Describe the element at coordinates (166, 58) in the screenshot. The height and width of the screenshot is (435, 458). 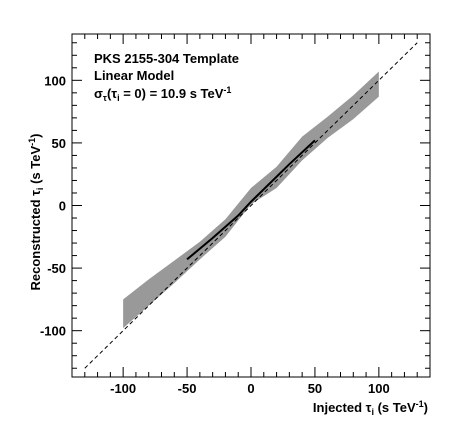
I see `annotation-title: PKS 2155-304 Template` at that location.